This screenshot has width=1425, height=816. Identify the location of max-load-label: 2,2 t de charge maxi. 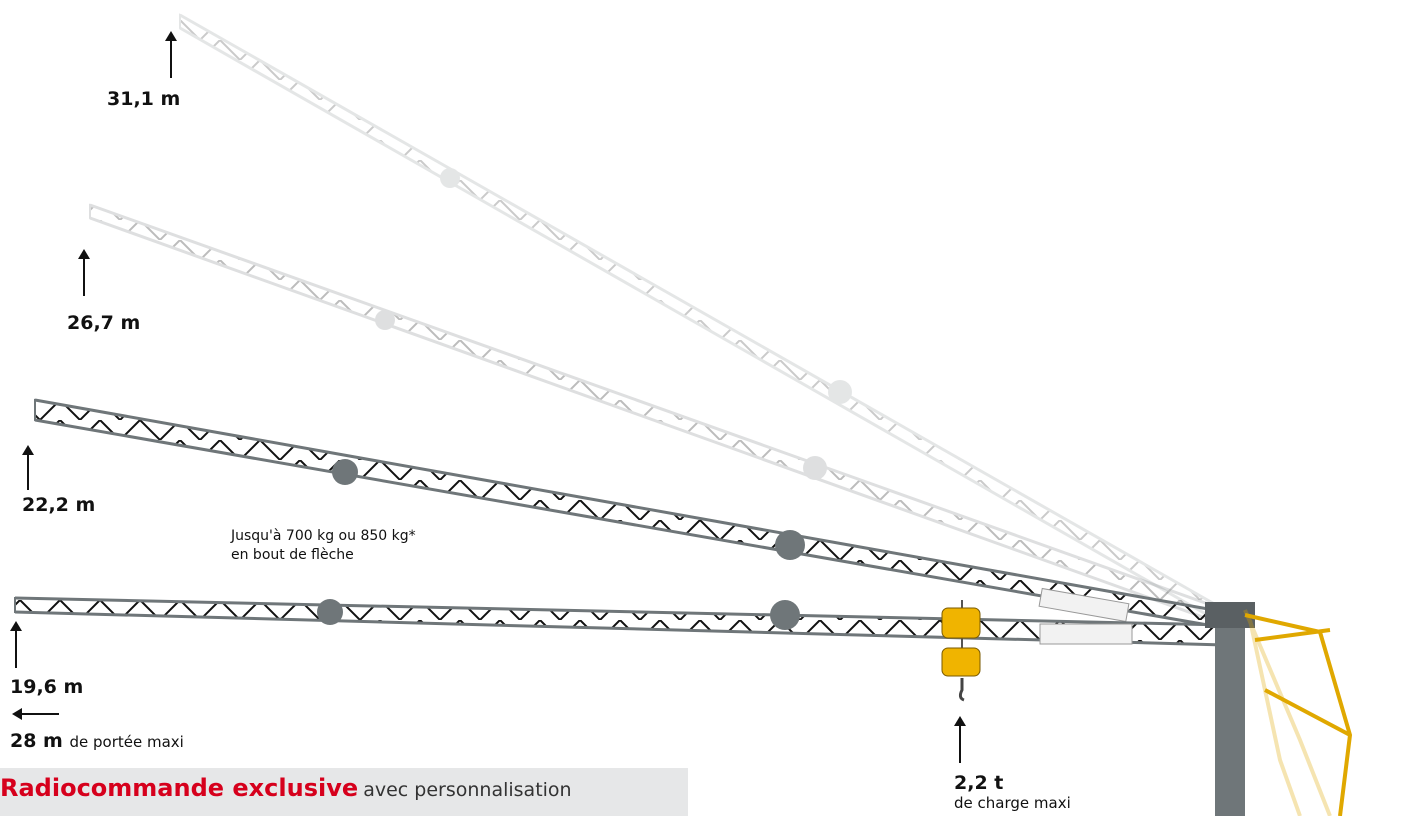
(1012, 792).